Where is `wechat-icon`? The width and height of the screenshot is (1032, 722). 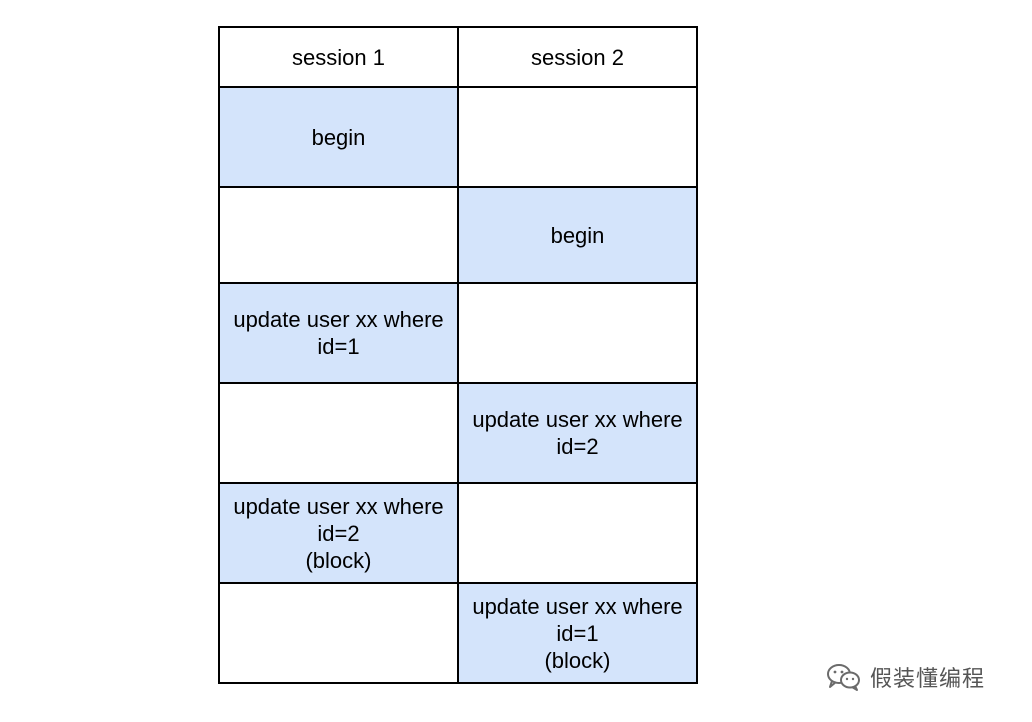
wechat-icon is located at coordinates (844, 677).